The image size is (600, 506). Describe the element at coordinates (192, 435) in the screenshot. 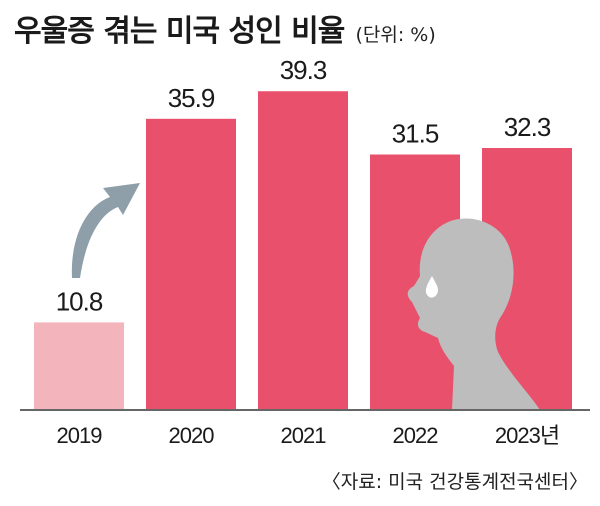

I see `x-tick-label-2020: 2020` at that location.